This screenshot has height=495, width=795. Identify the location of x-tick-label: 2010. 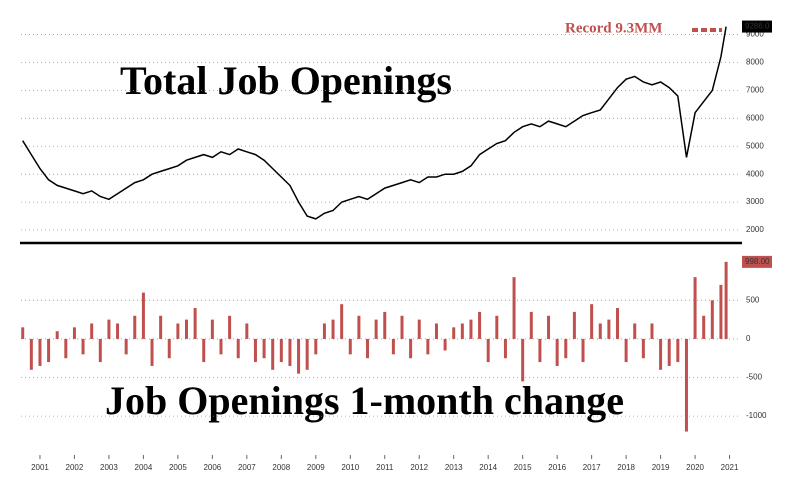
(350, 467).